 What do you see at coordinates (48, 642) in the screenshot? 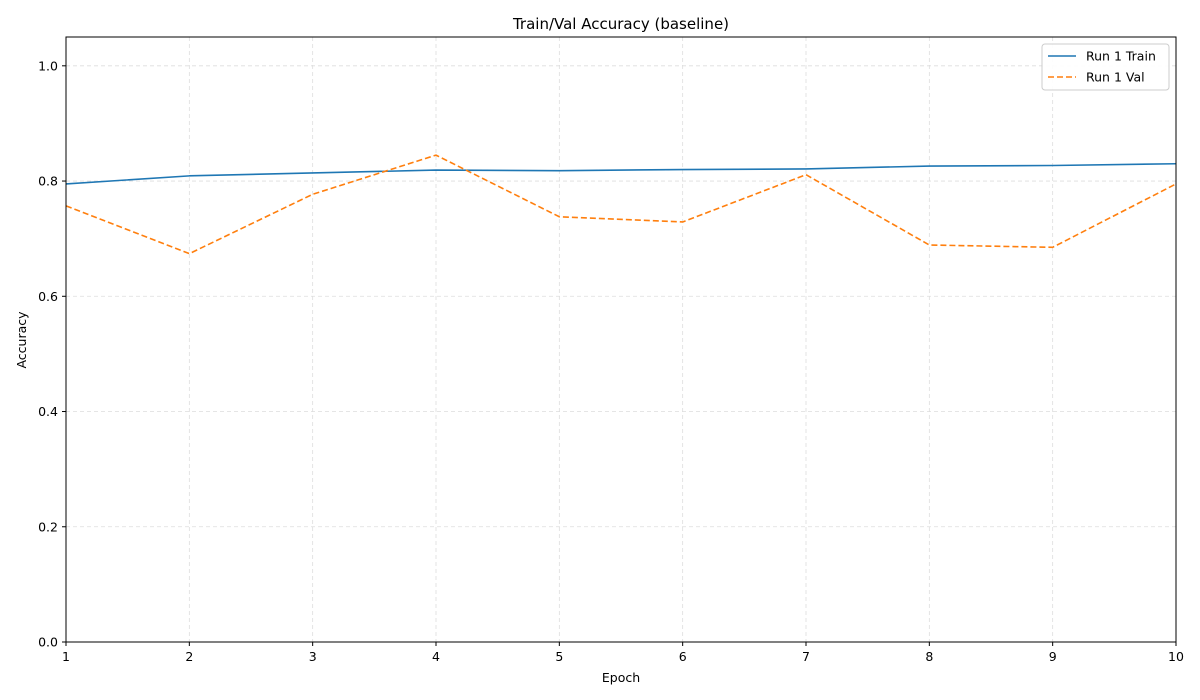
I see `y-tick-label: 0.0` at bounding box center [48, 642].